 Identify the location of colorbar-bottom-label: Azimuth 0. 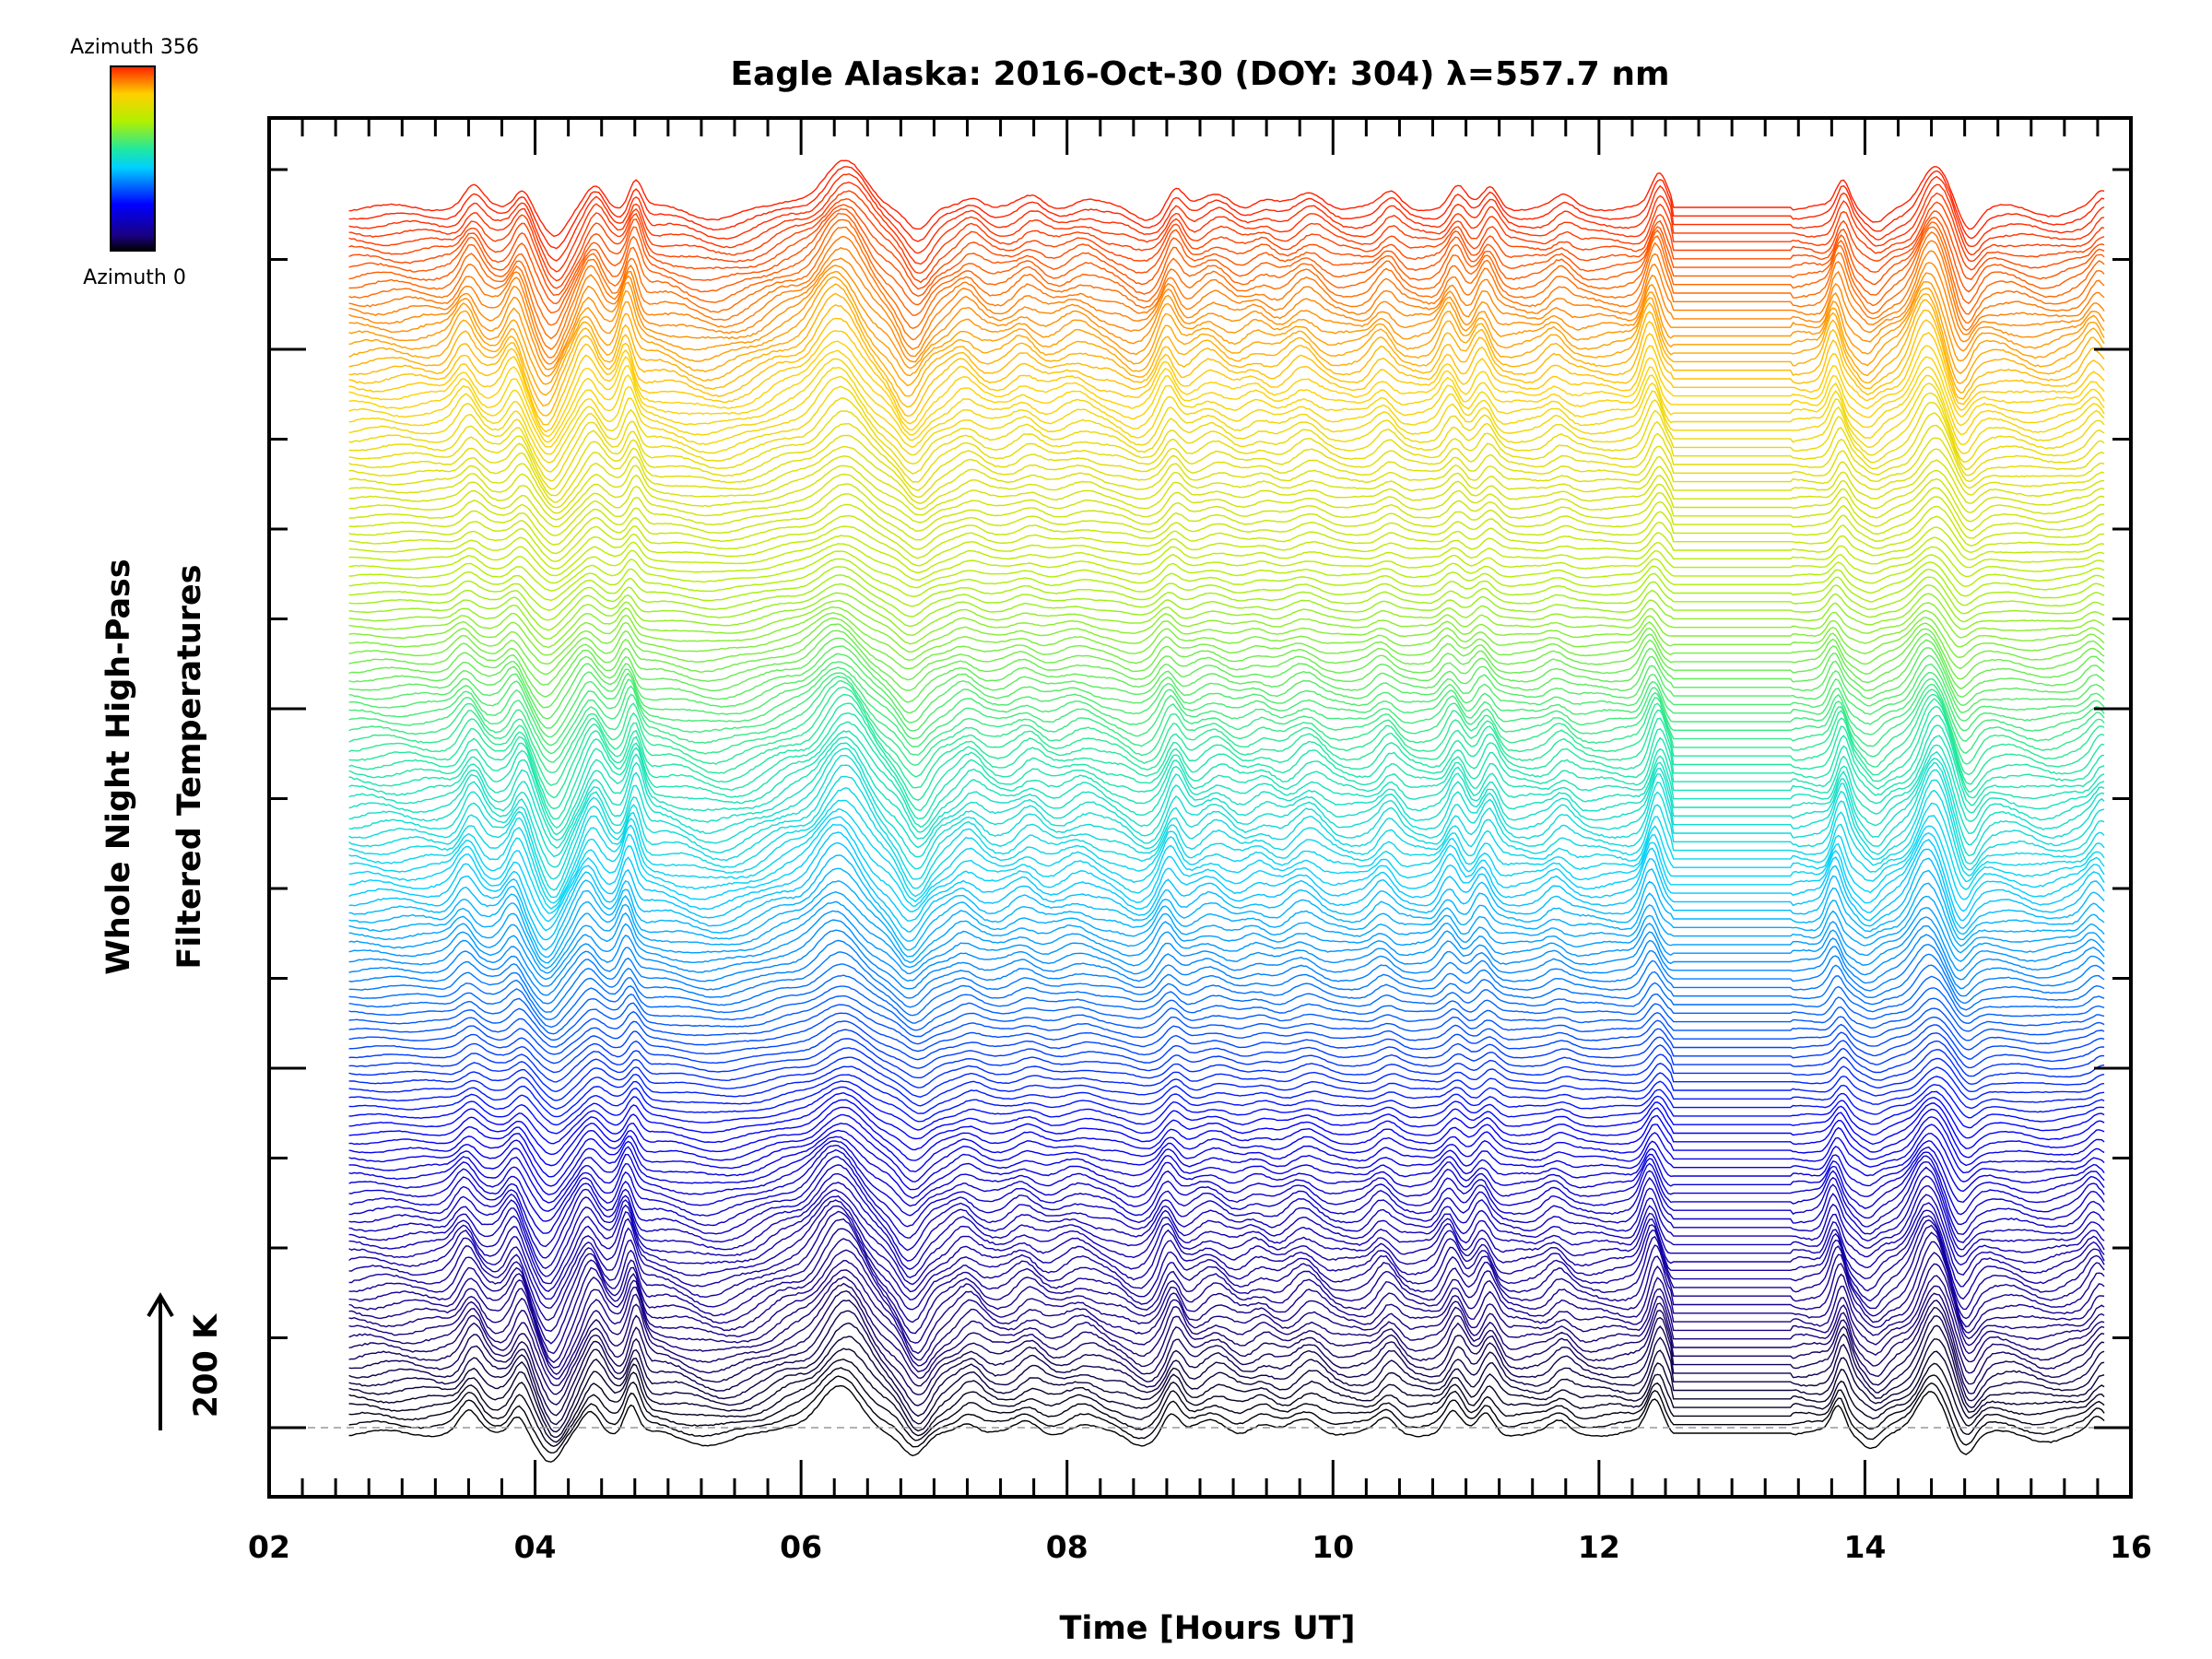
(134, 277).